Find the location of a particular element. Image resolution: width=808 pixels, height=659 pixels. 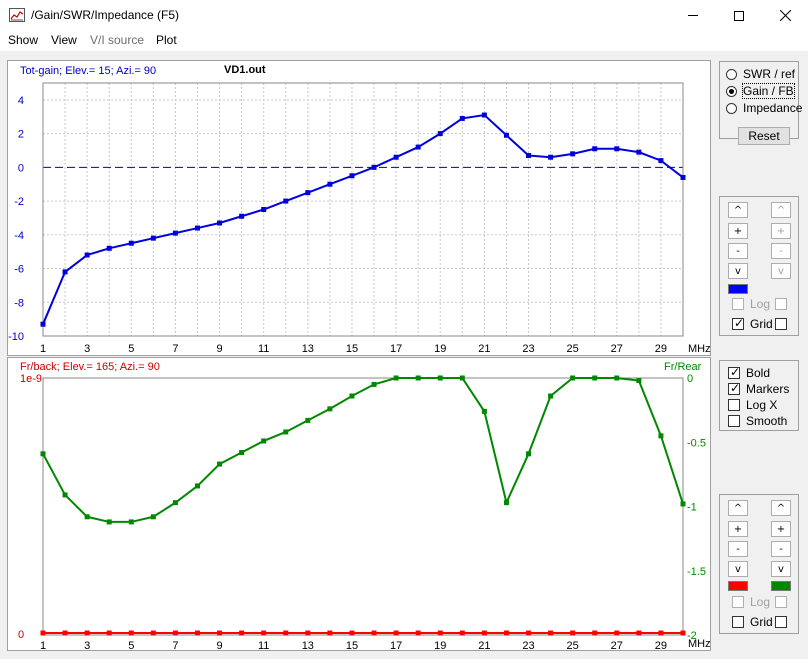

gain-right-down-button: v is located at coordinates (781, 271).